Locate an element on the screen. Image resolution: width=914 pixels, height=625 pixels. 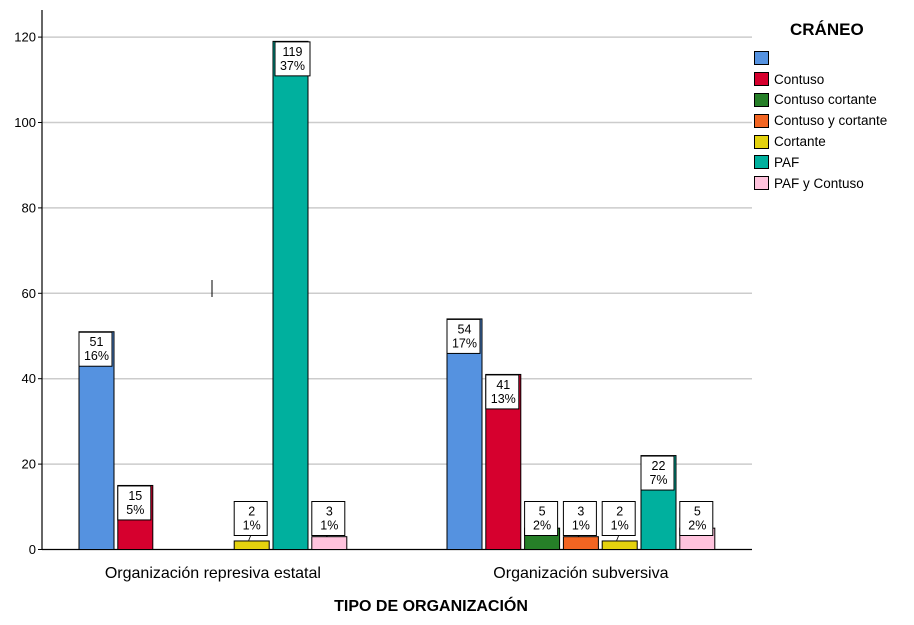
data-label-count: 41 is located at coordinates (503, 385).